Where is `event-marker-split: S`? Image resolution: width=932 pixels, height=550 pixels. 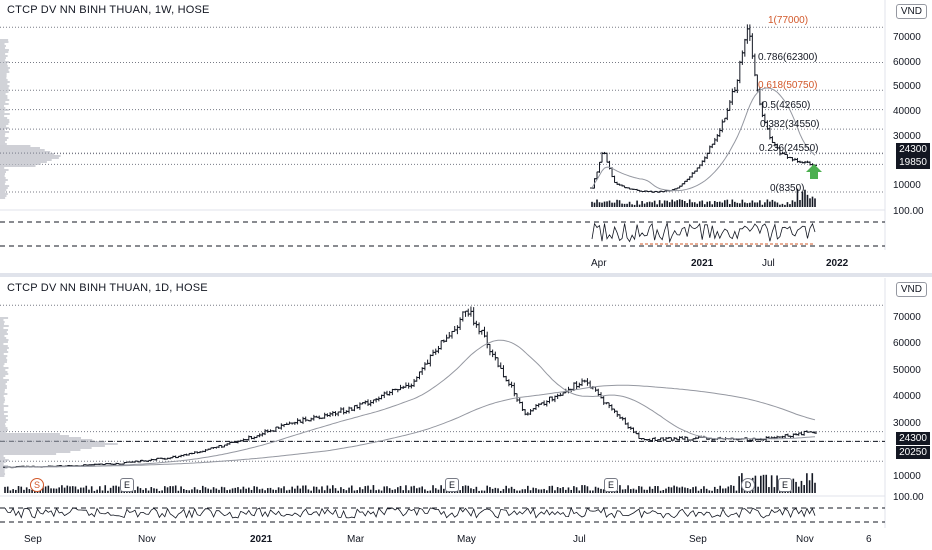
event-marker-split: S is located at coordinates (37, 485).